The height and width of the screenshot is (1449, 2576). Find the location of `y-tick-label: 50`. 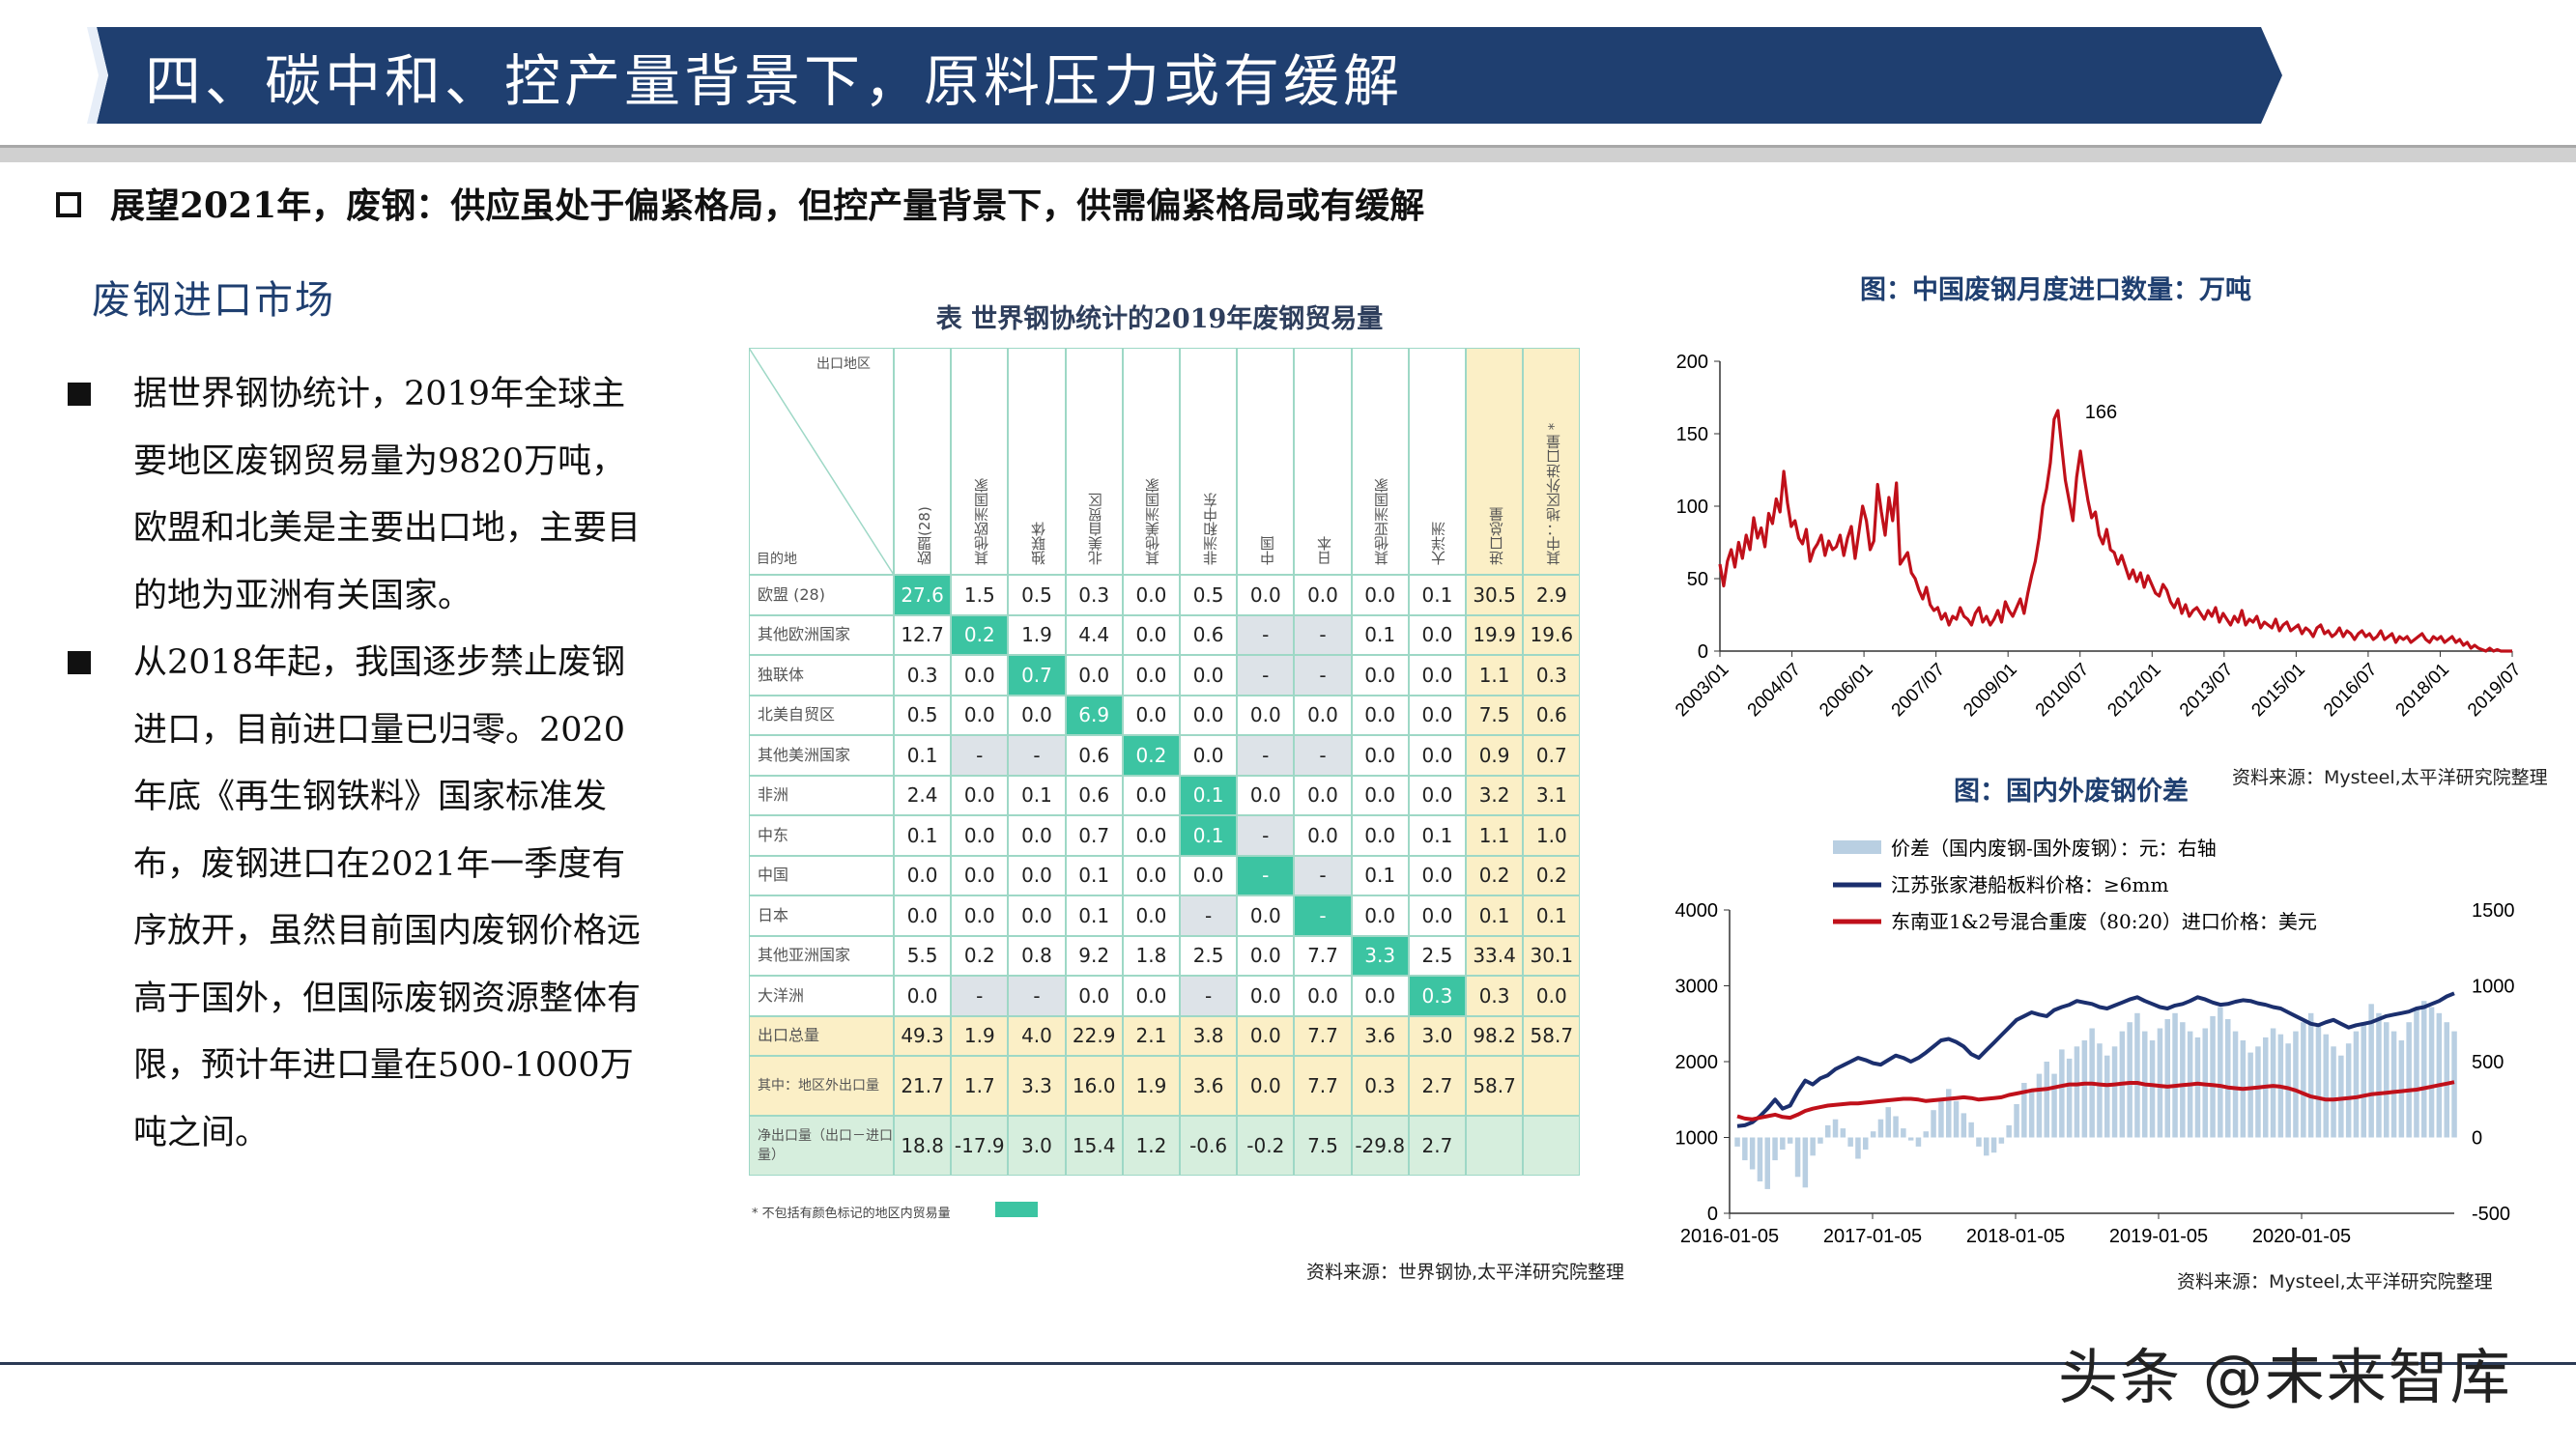

y-tick-label: 50 is located at coordinates (1698, 579).